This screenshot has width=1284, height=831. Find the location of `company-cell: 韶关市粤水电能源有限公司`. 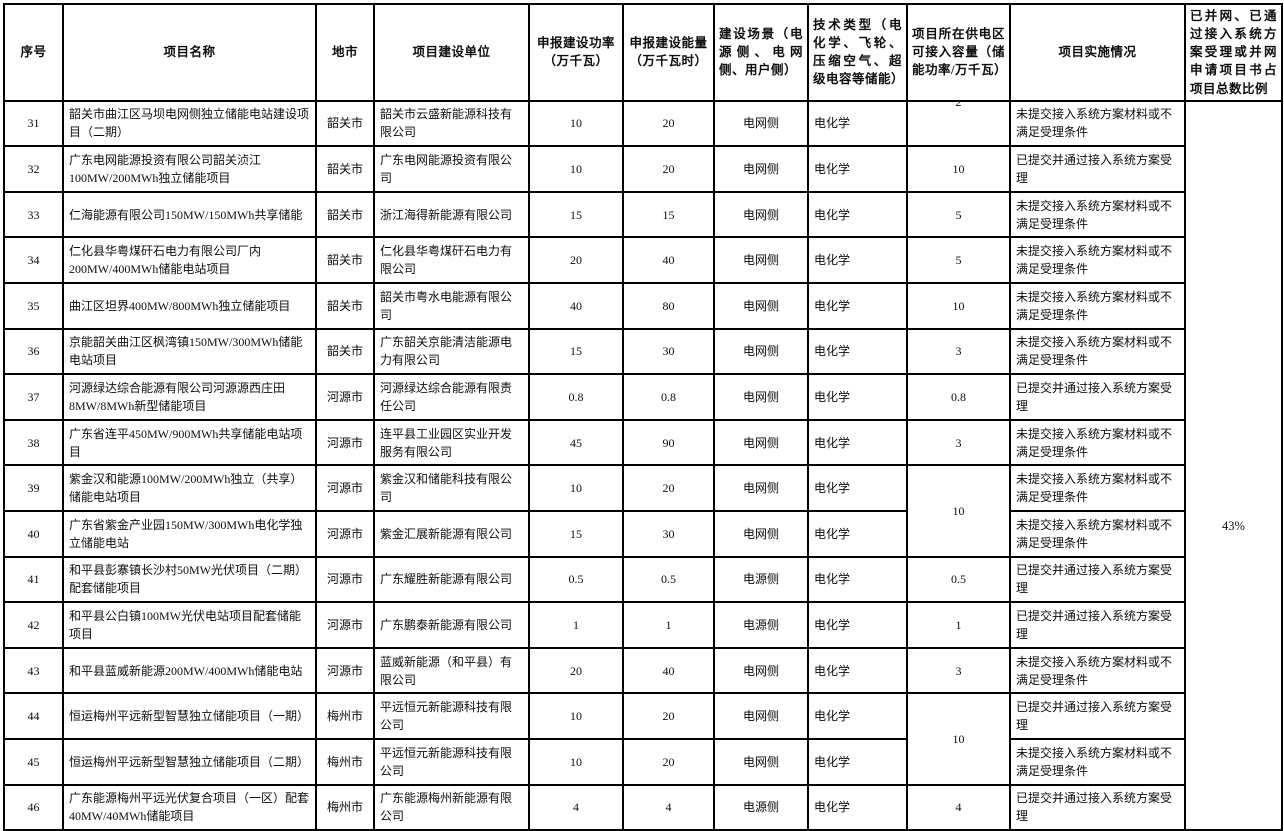

company-cell: 韶关市粤水电能源有限公司 is located at coordinates (451, 306).